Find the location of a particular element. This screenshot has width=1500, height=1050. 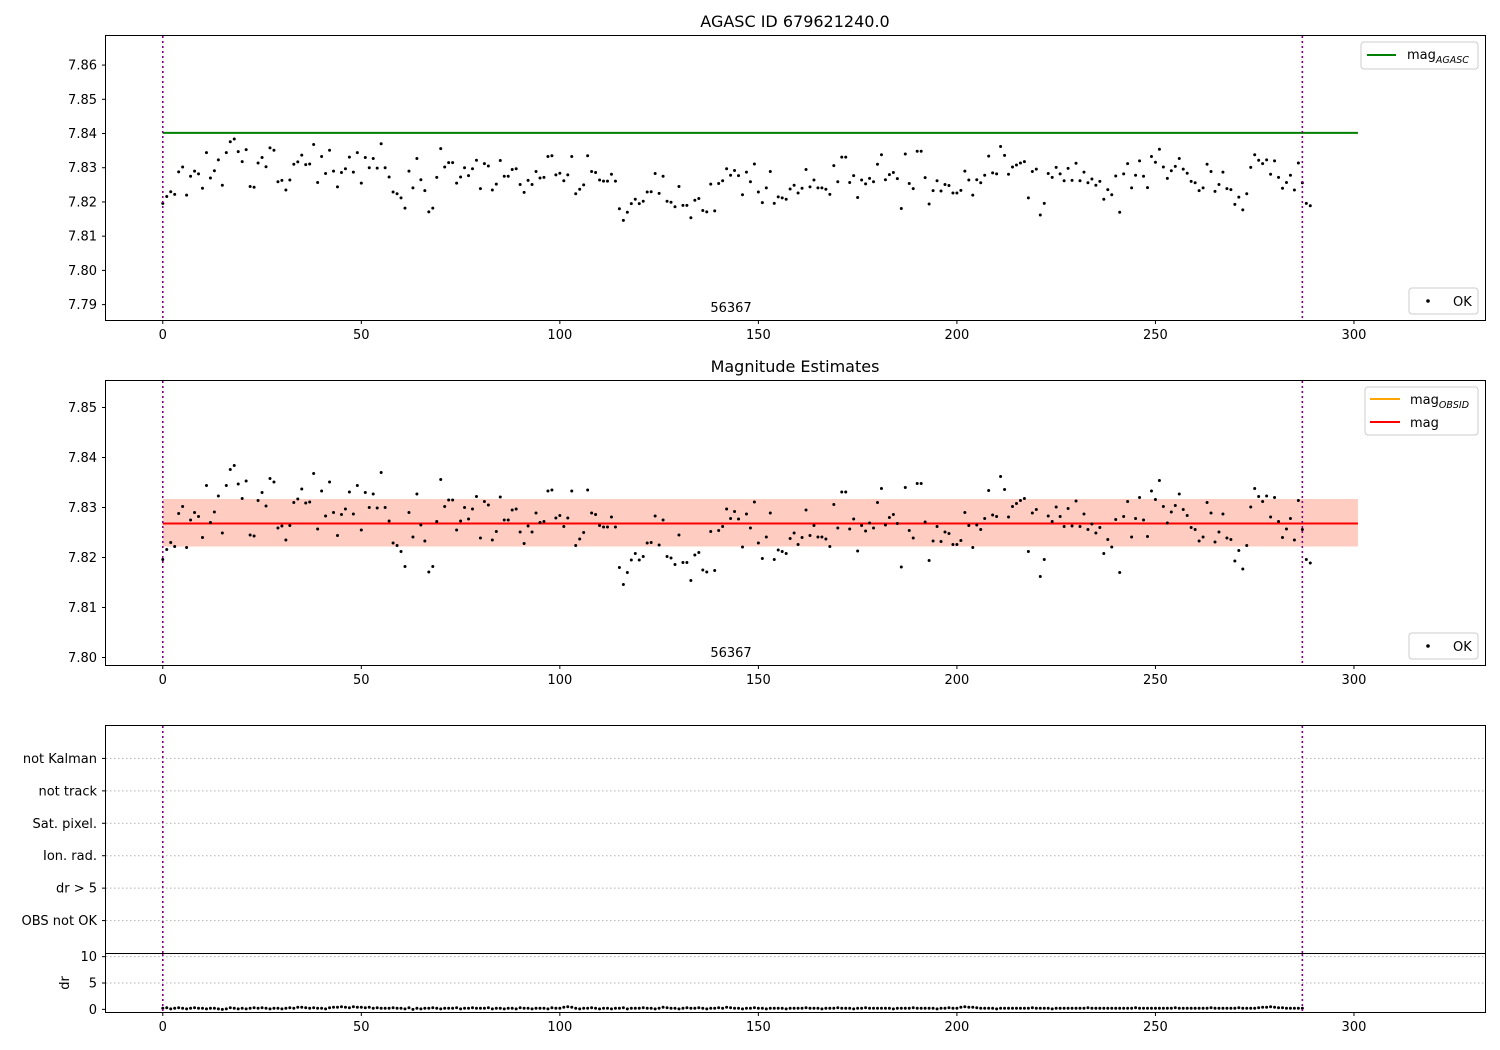

y-tick-label: 7.82 is located at coordinates (82, 558).